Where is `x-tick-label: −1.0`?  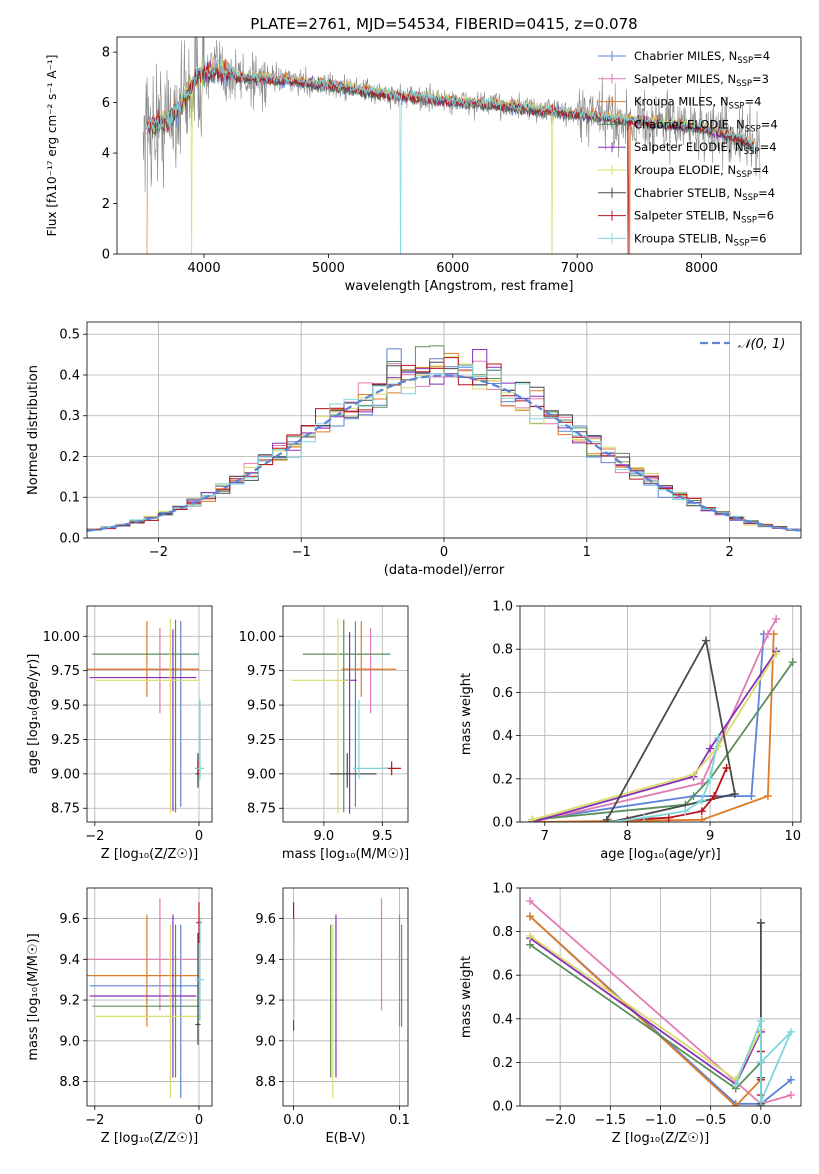
x-tick-label: −1.0 is located at coordinates (661, 1120).